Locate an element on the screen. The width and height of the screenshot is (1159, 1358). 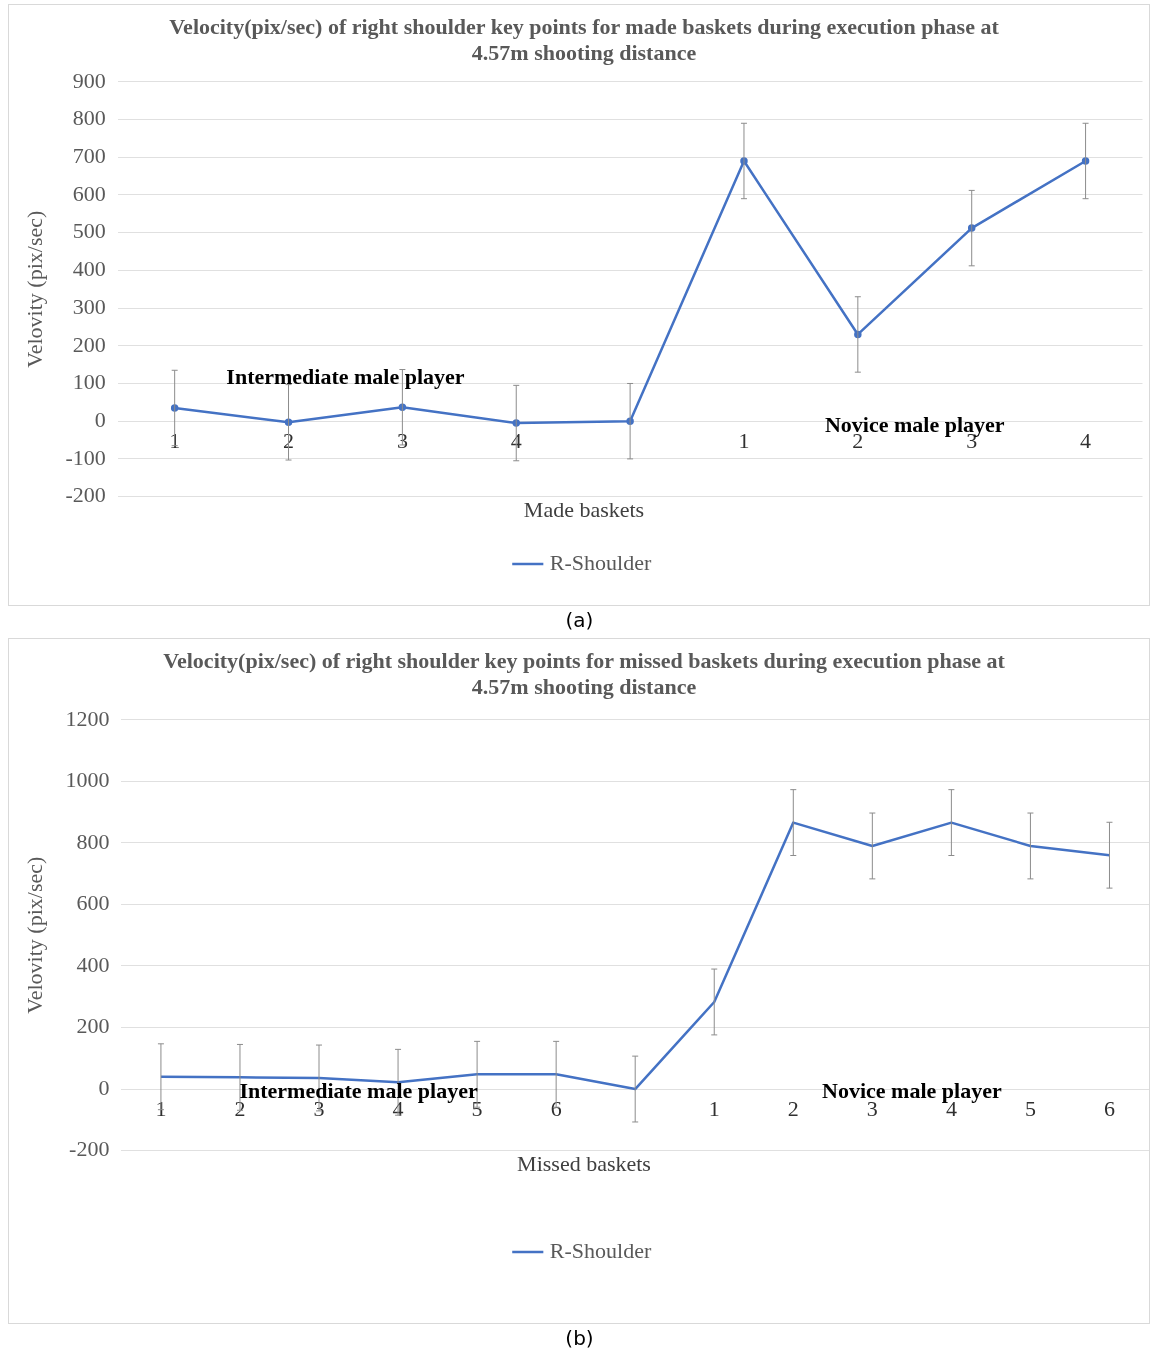
y-tick-label: 1000 is located at coordinates (87, 780).